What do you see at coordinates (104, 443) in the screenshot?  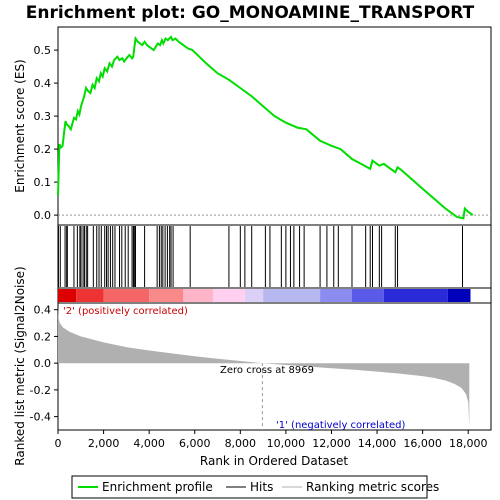 I see `x-tick-label: 2,000` at bounding box center [104, 443].